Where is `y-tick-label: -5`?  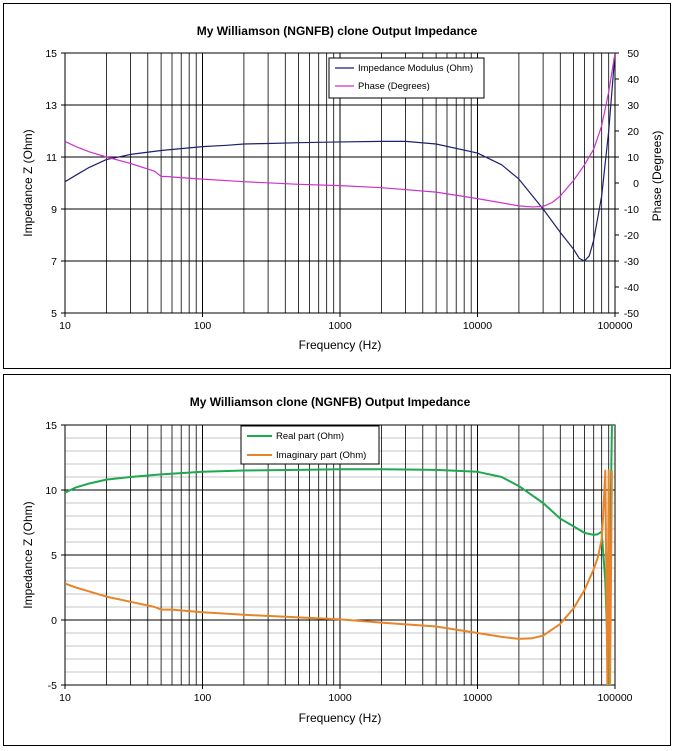
y-tick-label: -5 is located at coordinates (52, 686).